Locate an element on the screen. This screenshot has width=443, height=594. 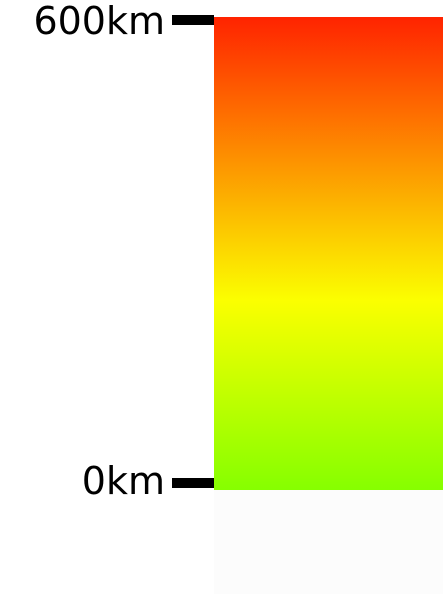
legend-background-band is located at coordinates (328, 542).